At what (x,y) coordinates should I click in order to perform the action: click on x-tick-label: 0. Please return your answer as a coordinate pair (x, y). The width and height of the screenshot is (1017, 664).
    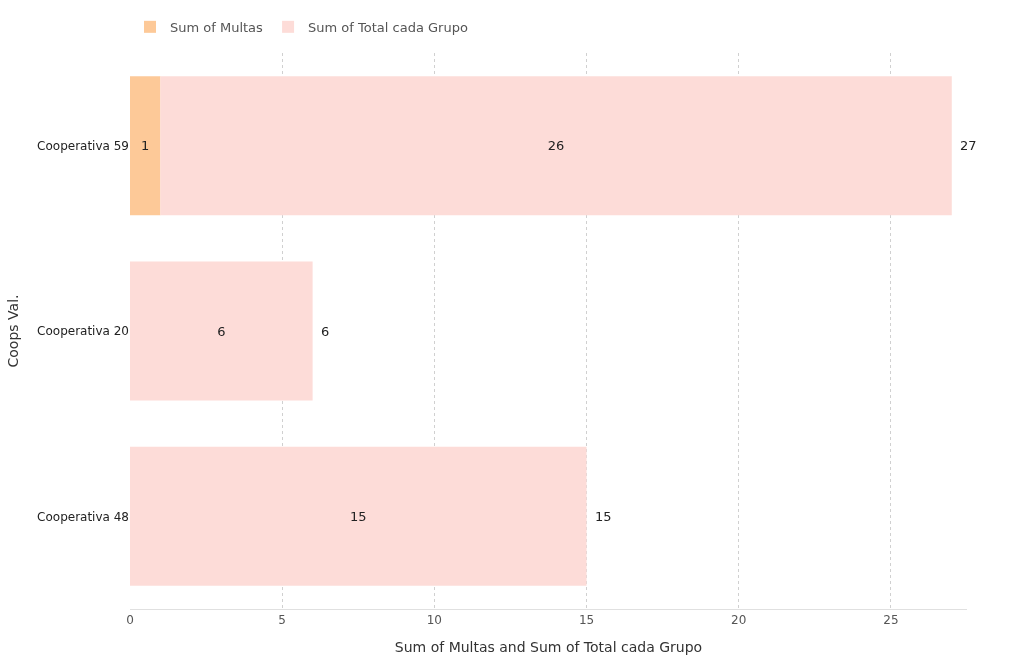
    Looking at the image, I should click on (130, 620).